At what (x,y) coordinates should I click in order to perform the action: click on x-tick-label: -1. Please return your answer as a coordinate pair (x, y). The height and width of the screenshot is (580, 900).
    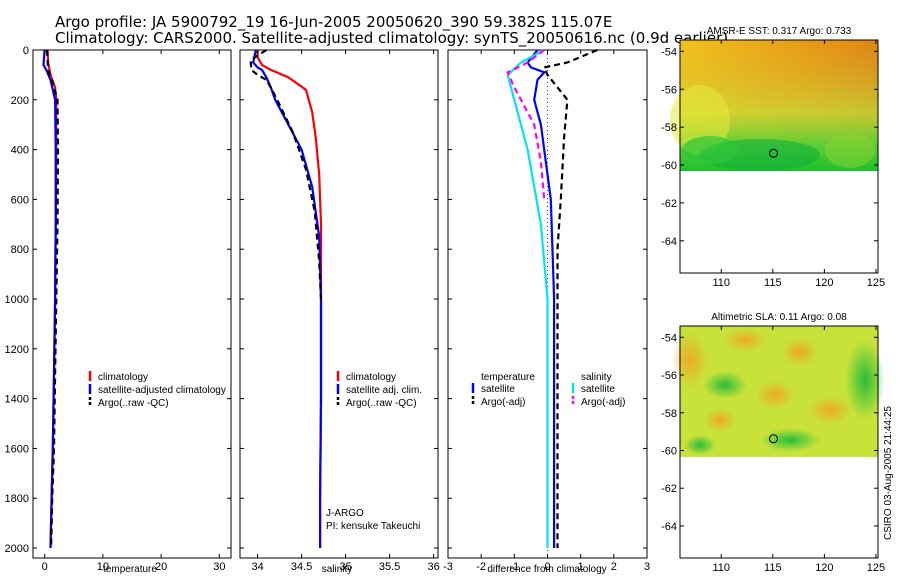
    Looking at the image, I should click on (514, 567).